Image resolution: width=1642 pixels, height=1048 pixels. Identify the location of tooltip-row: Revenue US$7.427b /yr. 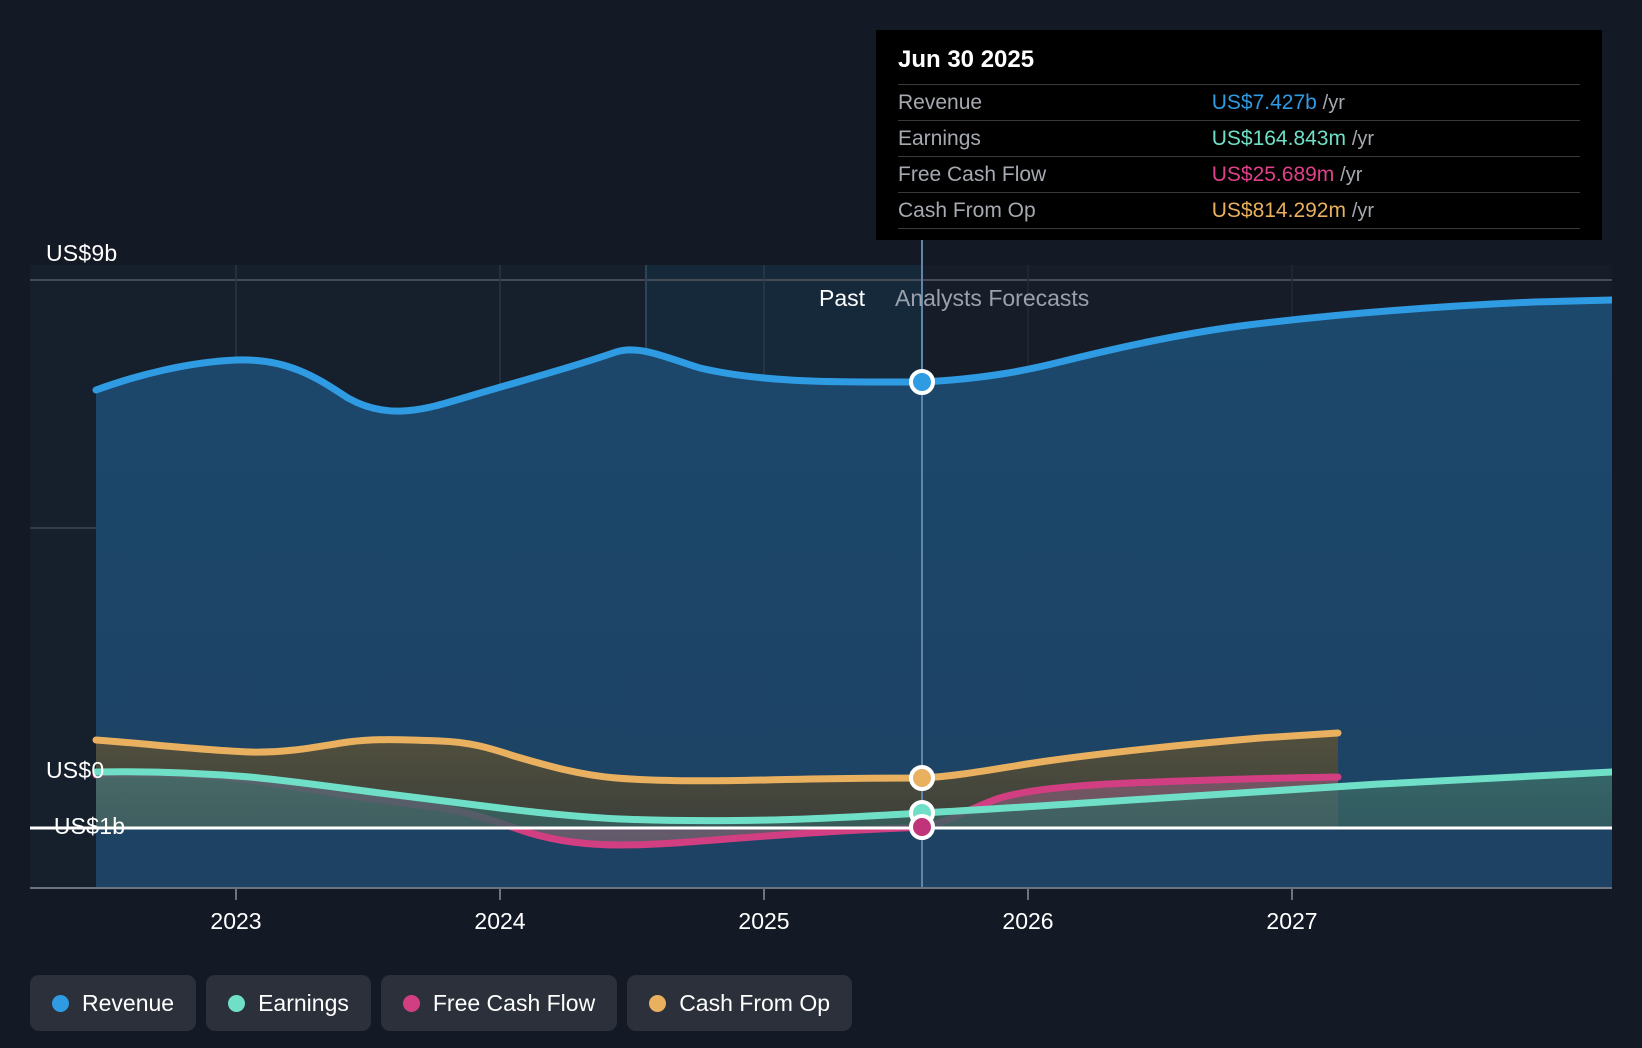
(1239, 102).